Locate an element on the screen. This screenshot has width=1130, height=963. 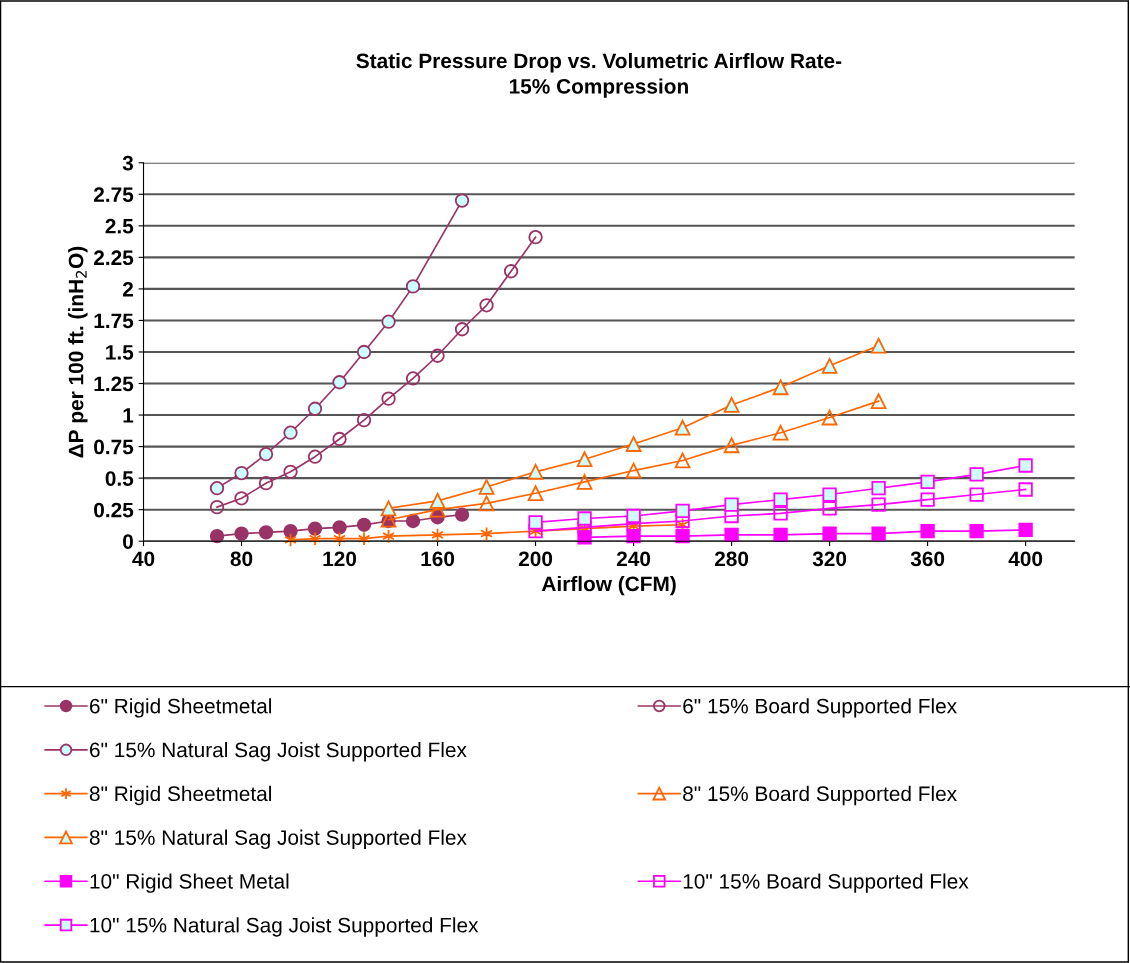
y-tick-label: 2 is located at coordinates (127, 289).